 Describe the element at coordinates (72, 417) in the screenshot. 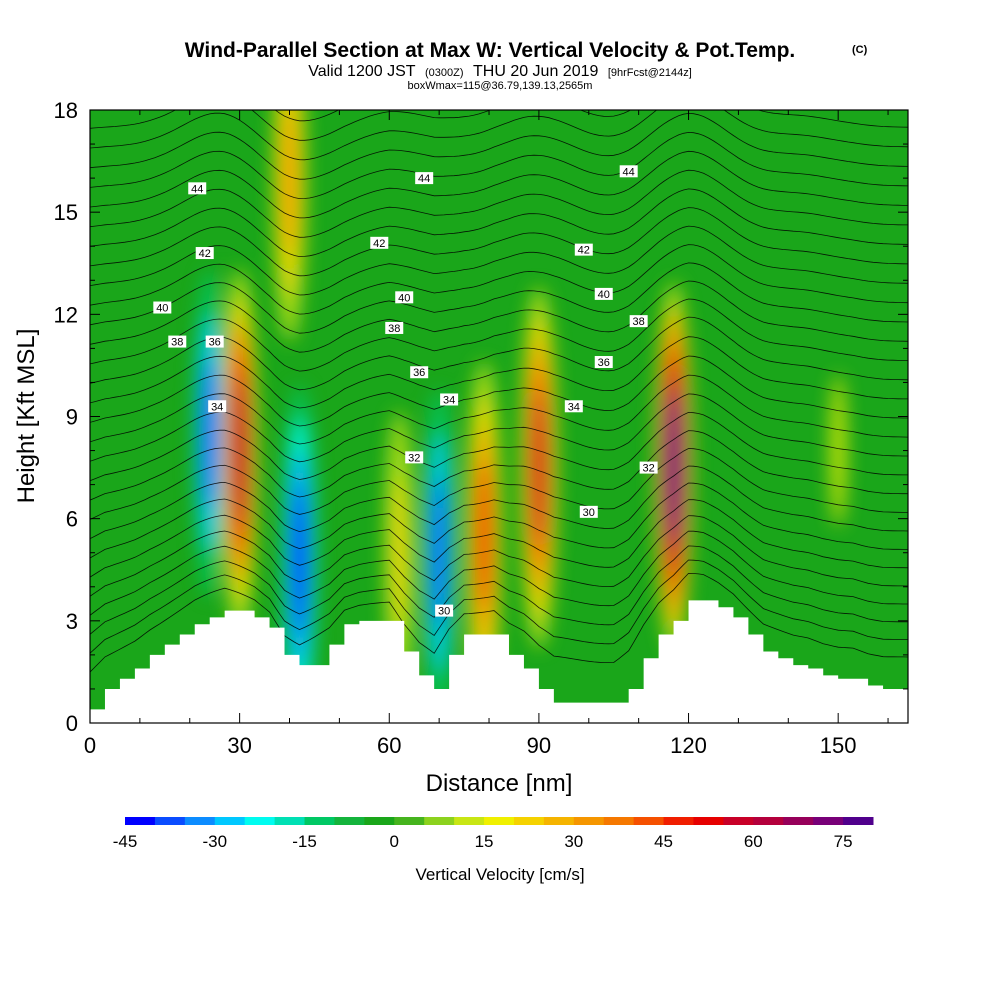

I see `y-tick-label: 9` at that location.